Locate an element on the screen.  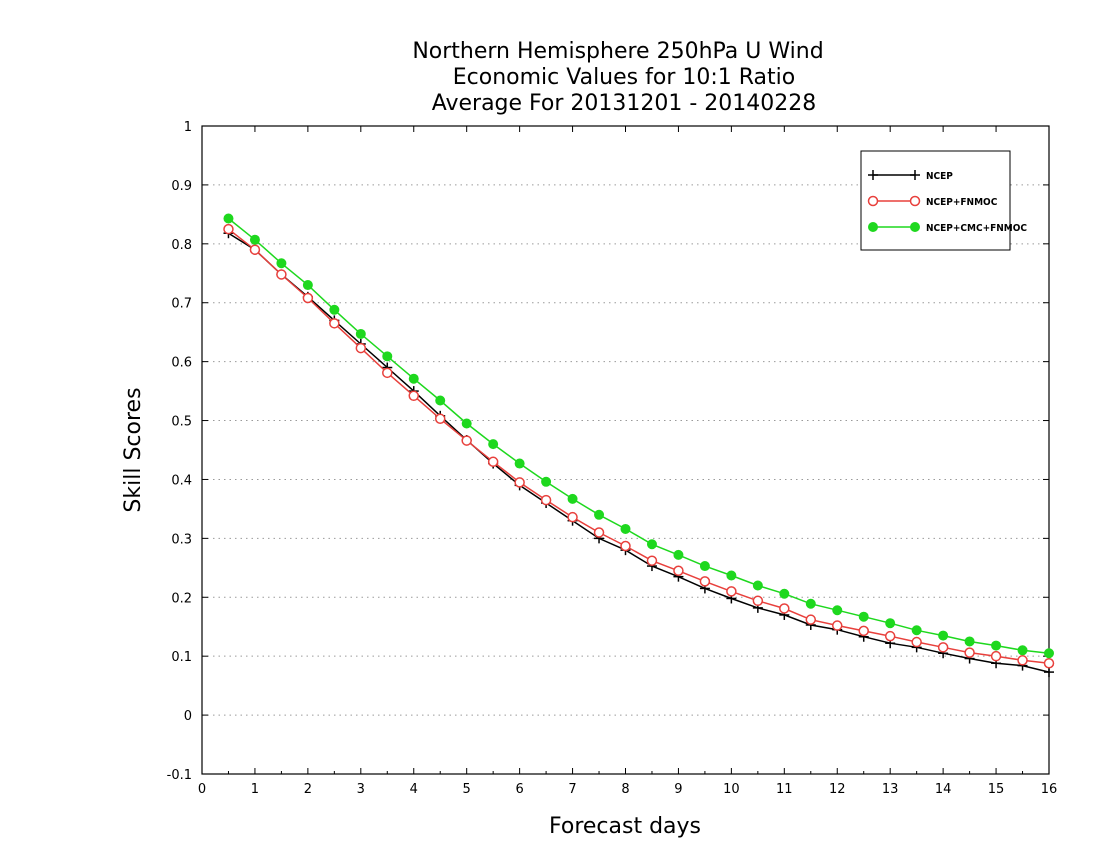
x-tick-label-14: 14 is located at coordinates (943, 789).